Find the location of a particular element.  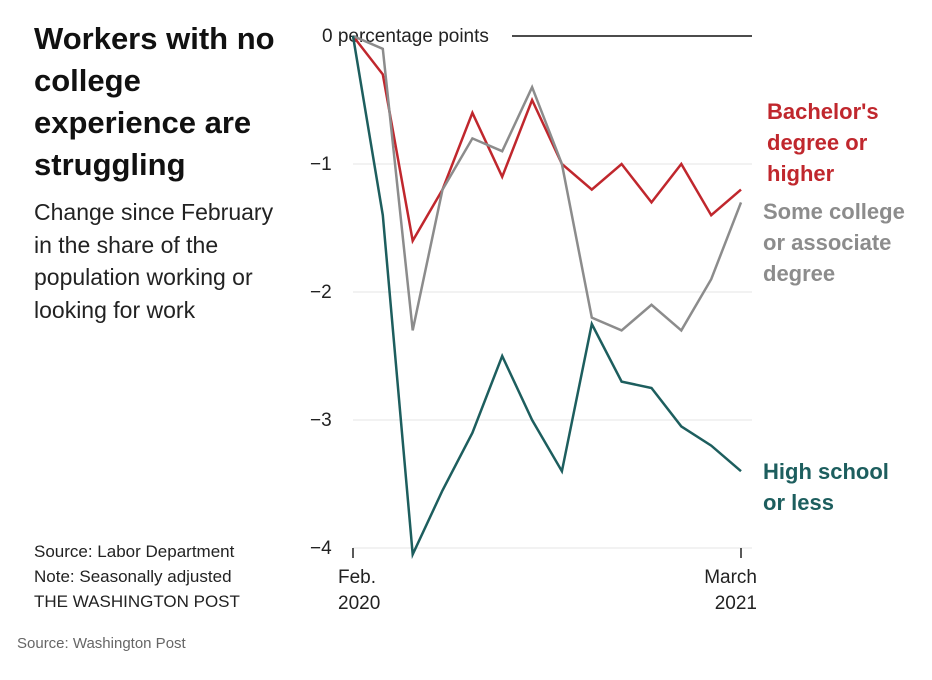

y-tick-label-zero: 0 percentage points is located at coordinates (405, 36).